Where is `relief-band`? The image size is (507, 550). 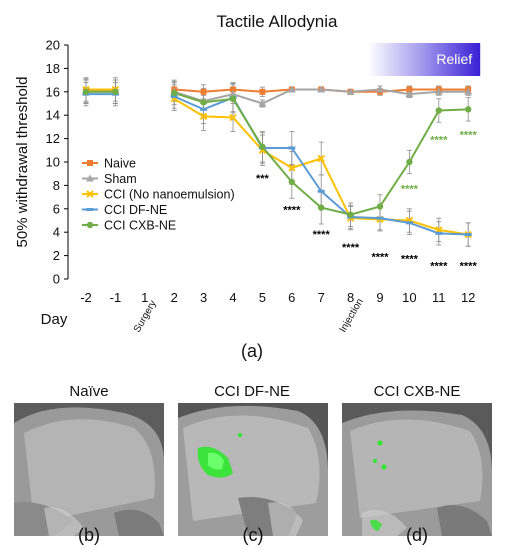 relief-band is located at coordinates (424, 59).